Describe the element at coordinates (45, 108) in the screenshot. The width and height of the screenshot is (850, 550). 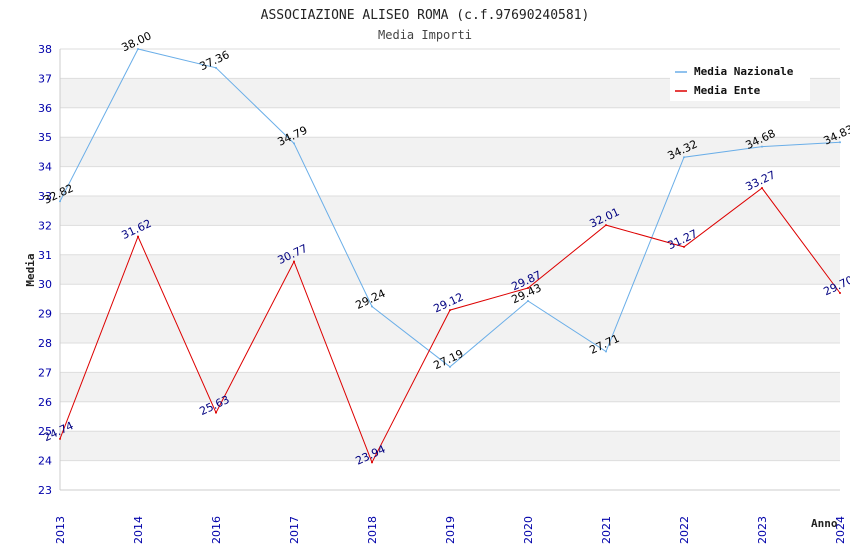
I see `y-tick-label: 36` at that location.